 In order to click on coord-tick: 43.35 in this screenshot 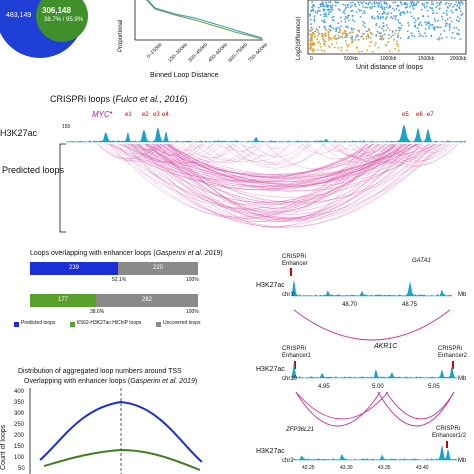, I will do `click(384, 468)`.